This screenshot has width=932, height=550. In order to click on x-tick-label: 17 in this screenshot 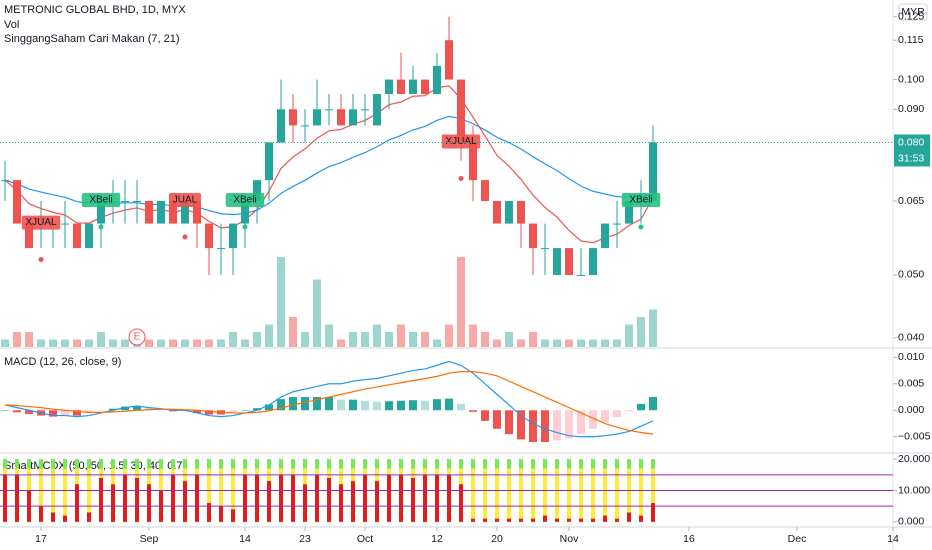, I will do `click(41, 539)`.